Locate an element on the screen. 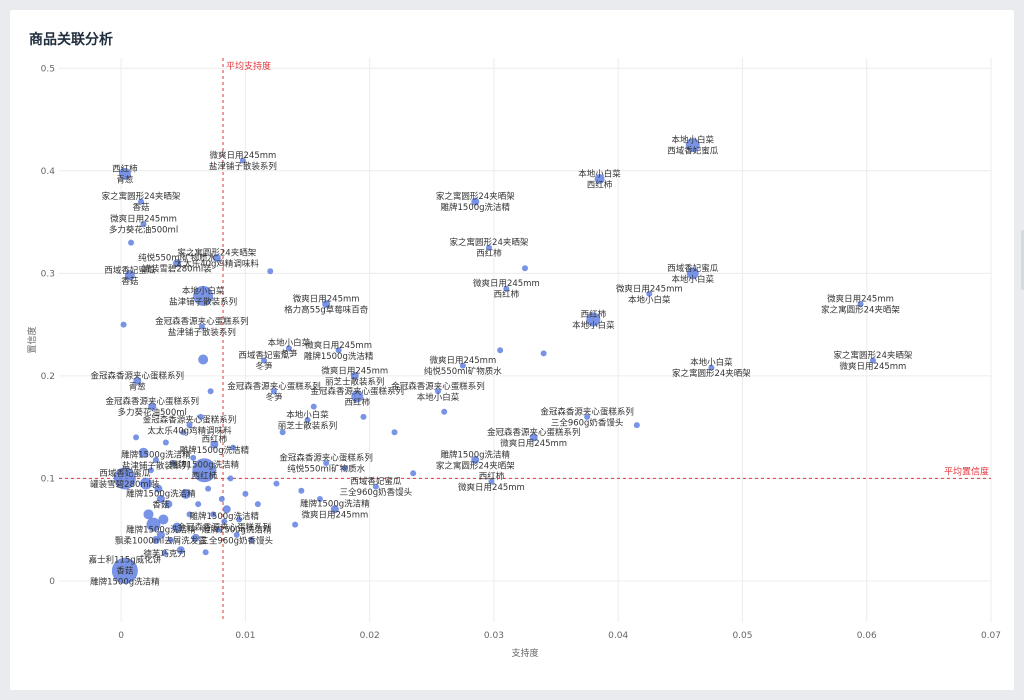 Image resolution: width=1024 pixels, height=700 pixels. point-label: 德芙巧克力 is located at coordinates (164, 553).